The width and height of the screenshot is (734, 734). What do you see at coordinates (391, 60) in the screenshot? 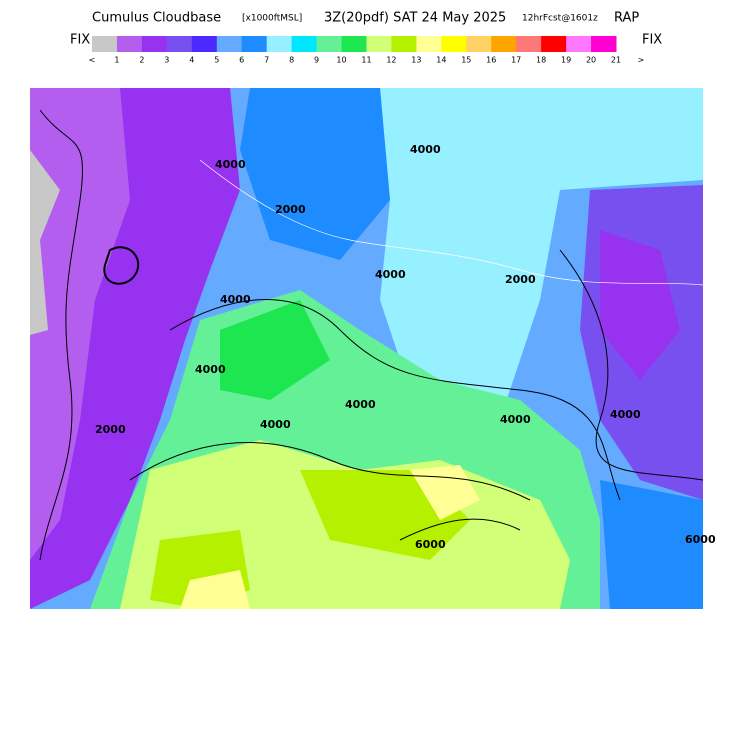
I see `color-bar-tick: 12` at bounding box center [391, 60].